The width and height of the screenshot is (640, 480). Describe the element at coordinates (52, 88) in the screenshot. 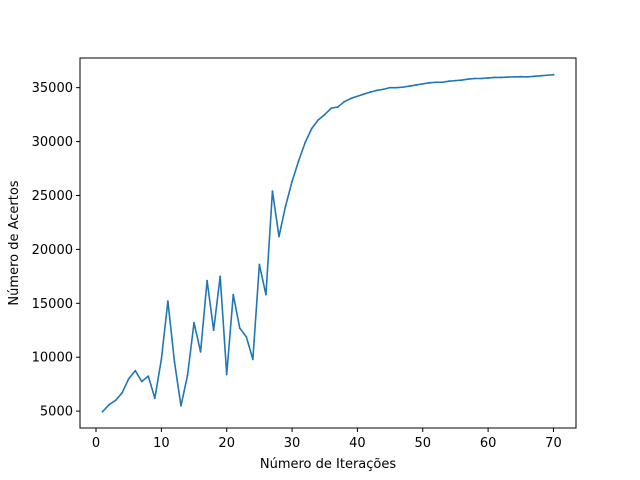

I see `y-tick-label: 35000` at that location.